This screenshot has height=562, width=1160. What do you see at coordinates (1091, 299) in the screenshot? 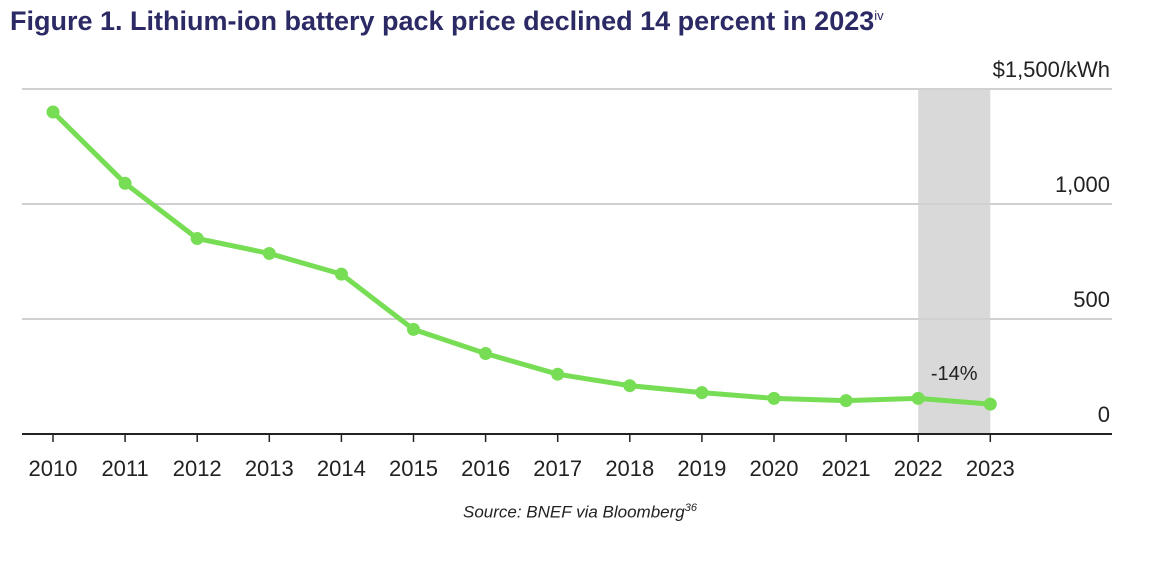
I see `y-tick-label: 500` at bounding box center [1091, 299].